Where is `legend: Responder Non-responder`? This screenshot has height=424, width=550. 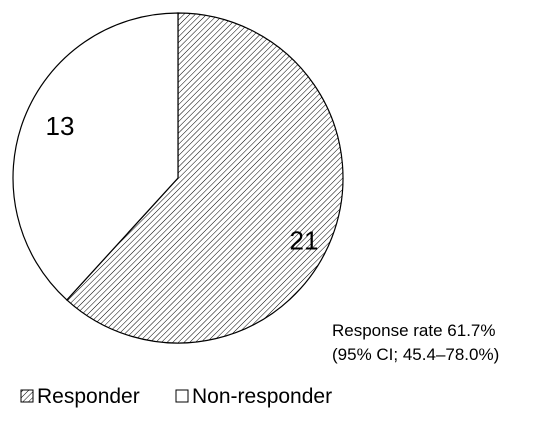 legend: Responder Non-responder is located at coordinates (176, 396).